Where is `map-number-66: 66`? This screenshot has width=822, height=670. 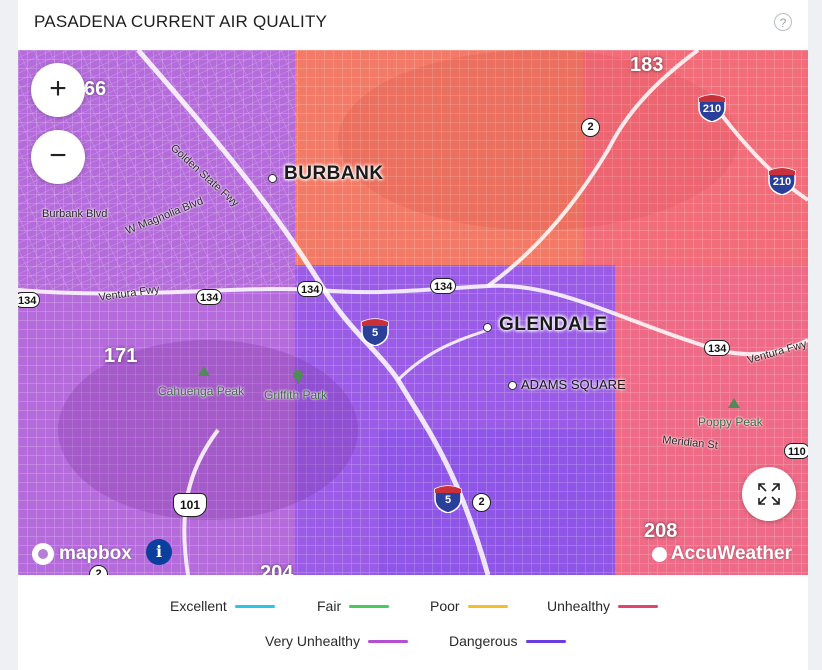 map-number-66: 66 is located at coordinates (95, 89).